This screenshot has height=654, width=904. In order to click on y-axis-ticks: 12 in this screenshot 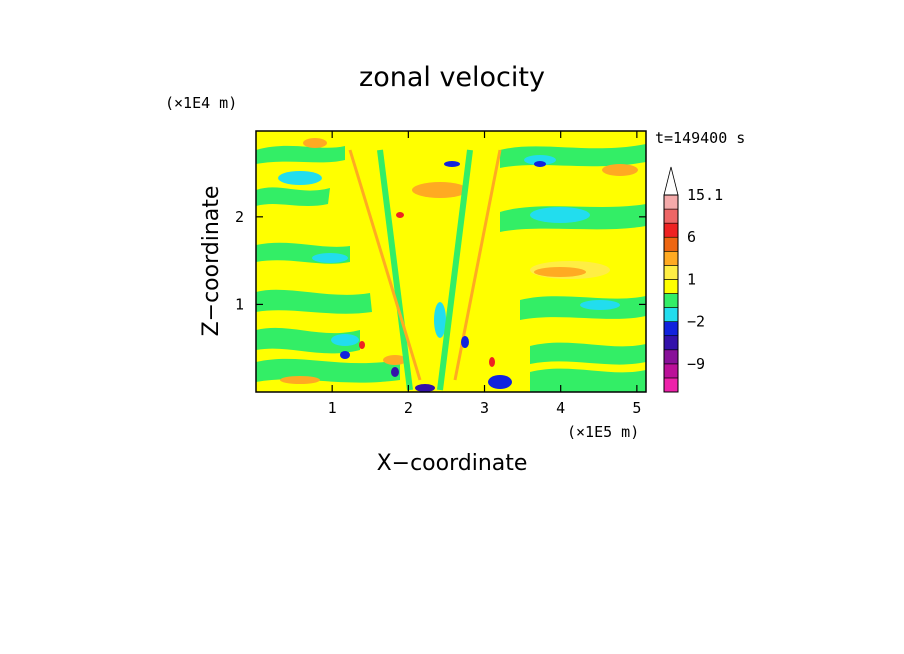, I will do `click(440, 260)`.